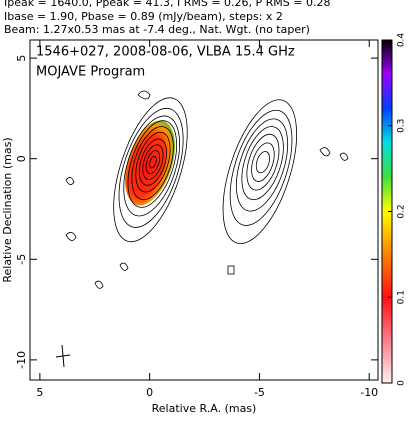 Image resolution: width=409 pixels, height=424 pixels. Describe the element at coordinates (21, 259) in the screenshot. I see `y-tick-label: -5` at that location.